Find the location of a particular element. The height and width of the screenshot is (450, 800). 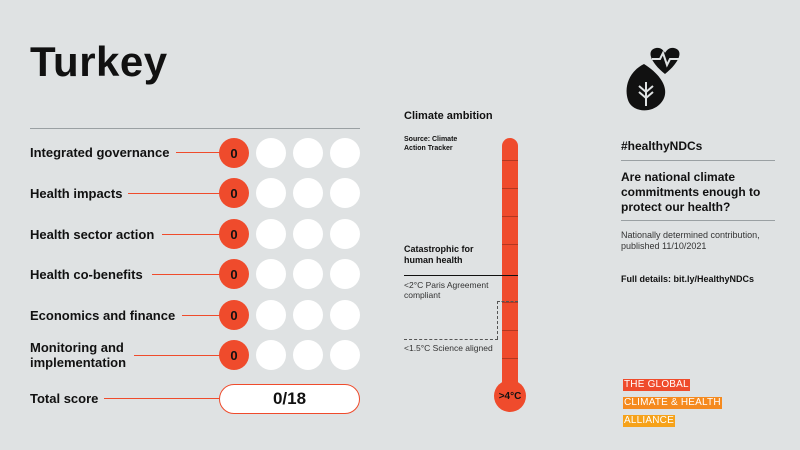

row-label: Integrated governance is located at coordinates (100, 152).